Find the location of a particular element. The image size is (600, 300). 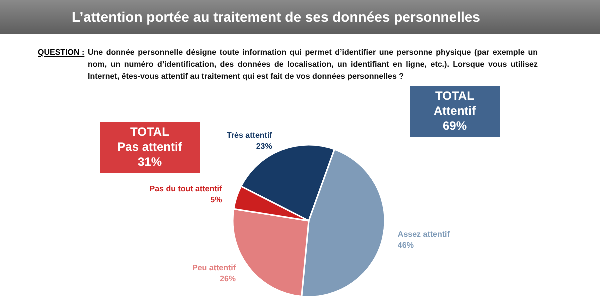

slice-label: Assez attentif is located at coordinates (424, 234).